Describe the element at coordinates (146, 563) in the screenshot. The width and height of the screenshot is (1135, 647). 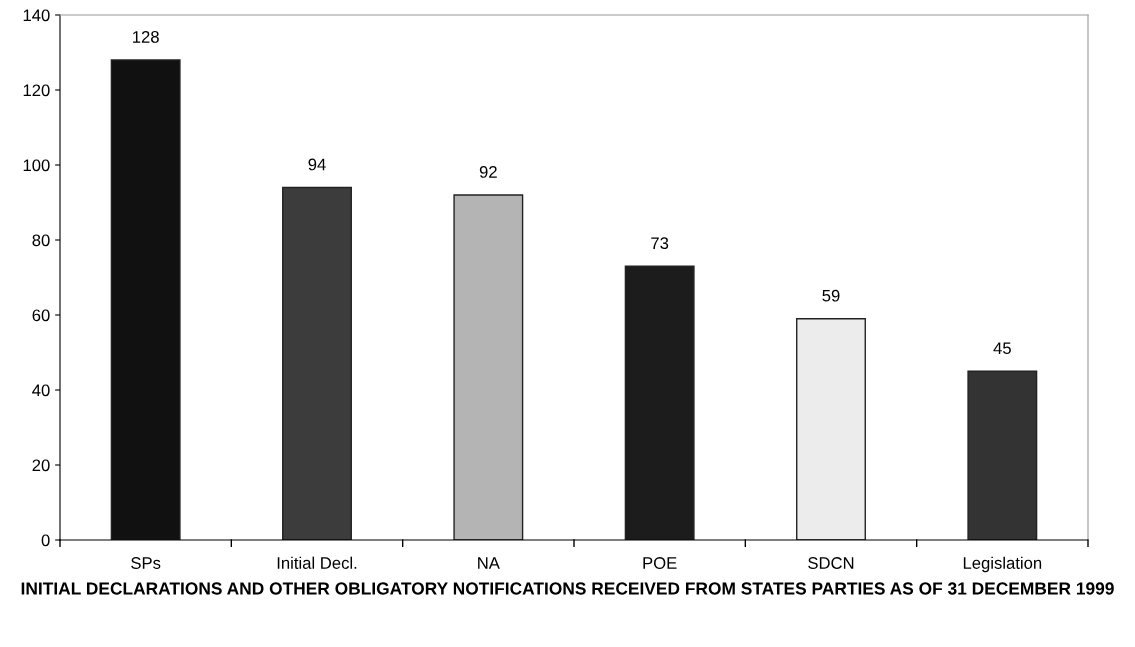
I see `x-tick-label: SPs` at that location.